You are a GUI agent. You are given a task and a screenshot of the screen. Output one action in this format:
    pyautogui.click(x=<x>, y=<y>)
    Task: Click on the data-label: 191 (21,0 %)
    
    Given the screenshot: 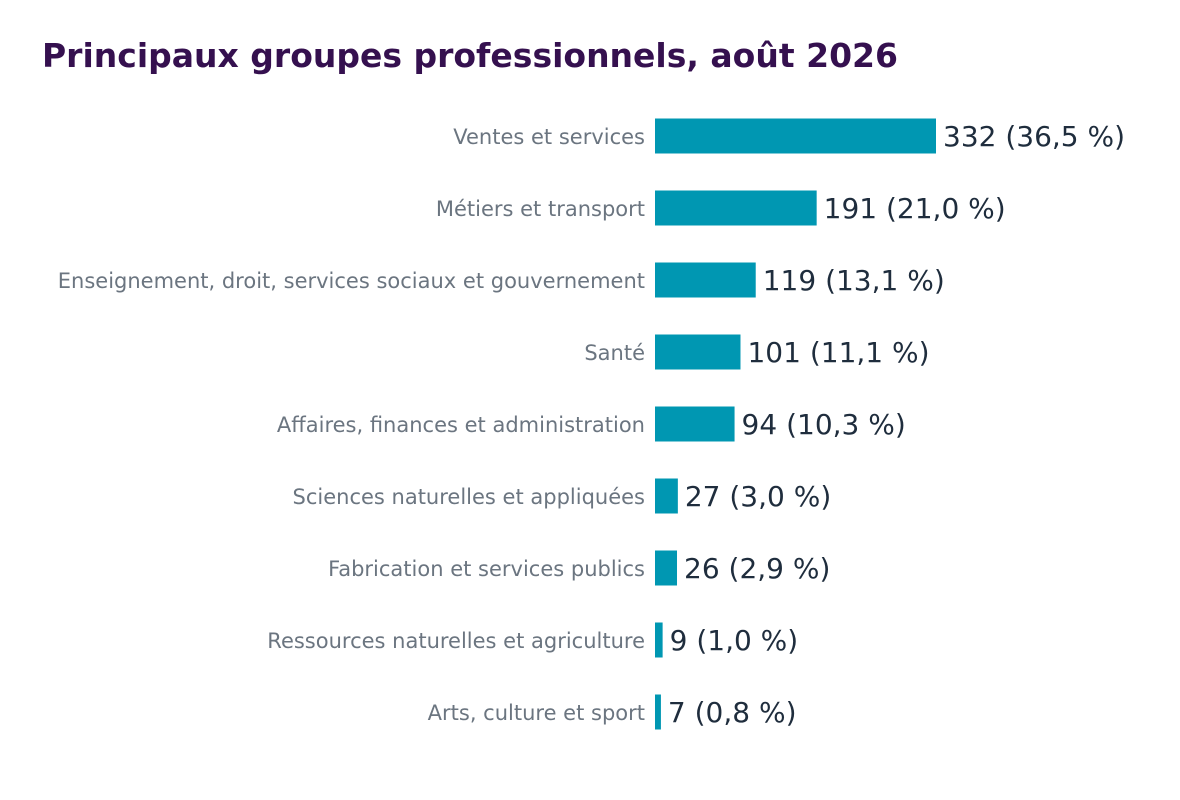 What is the action you would take?
    pyautogui.click(x=915, y=208)
    